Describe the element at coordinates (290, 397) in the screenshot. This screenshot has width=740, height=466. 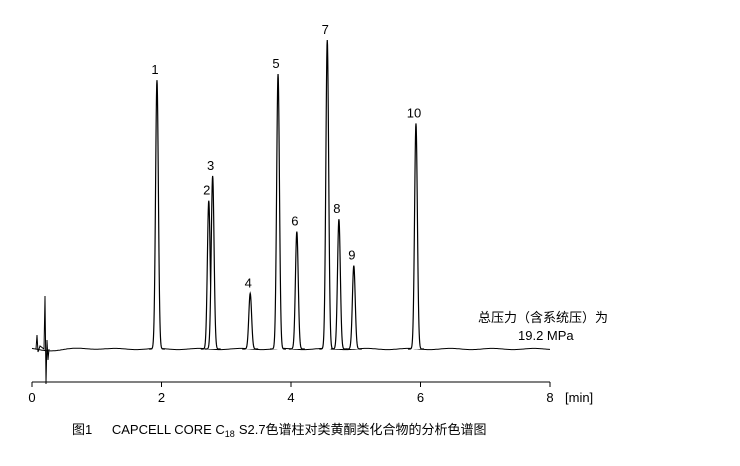
I see `x-tick-label: 4` at that location.